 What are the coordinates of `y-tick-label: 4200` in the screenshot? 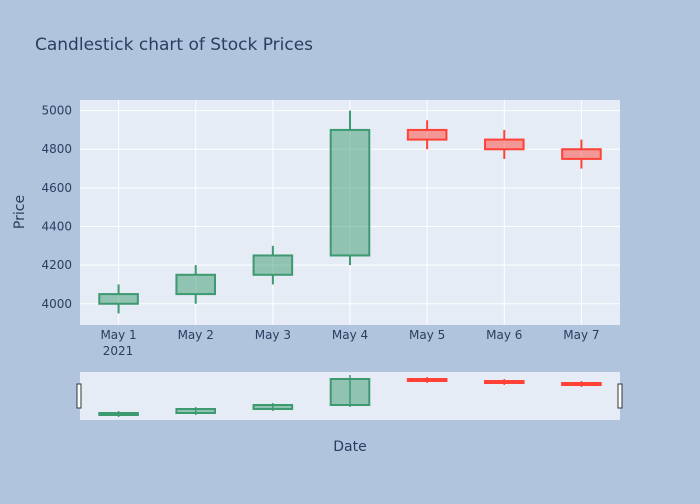 It's located at (56, 265).